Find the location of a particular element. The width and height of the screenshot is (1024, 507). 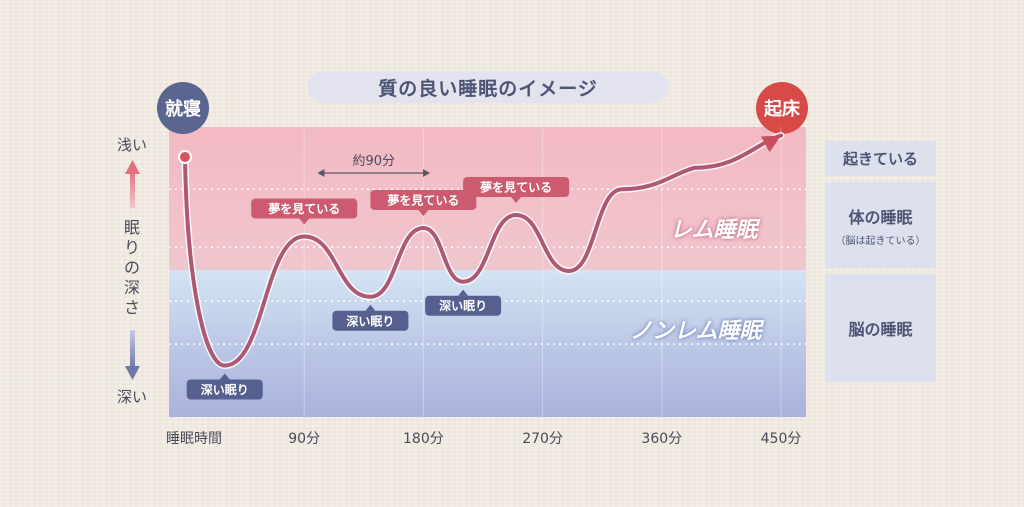

y-axis-title: 眠りの深さ is located at coordinates (131, 267).